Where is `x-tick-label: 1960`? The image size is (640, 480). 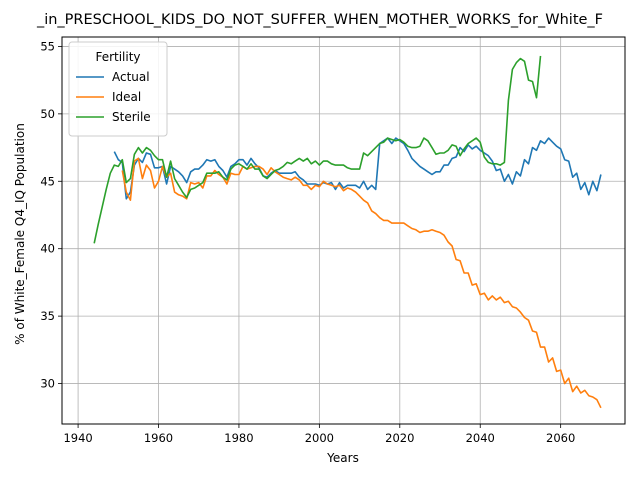
x-tick-label: 1960 is located at coordinates (158, 438).